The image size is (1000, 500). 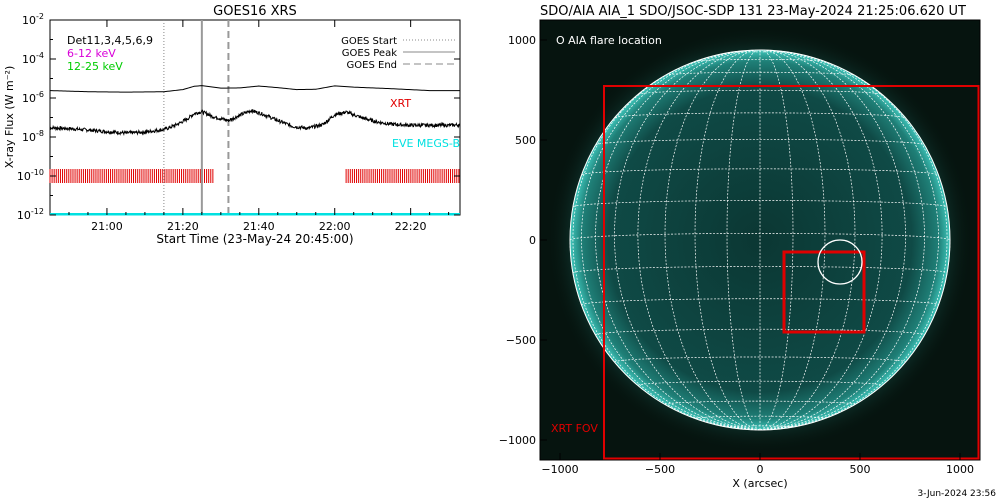 What do you see at coordinates (400, 103) in the screenshot?
I see `xrt-annotation: XRT` at bounding box center [400, 103].